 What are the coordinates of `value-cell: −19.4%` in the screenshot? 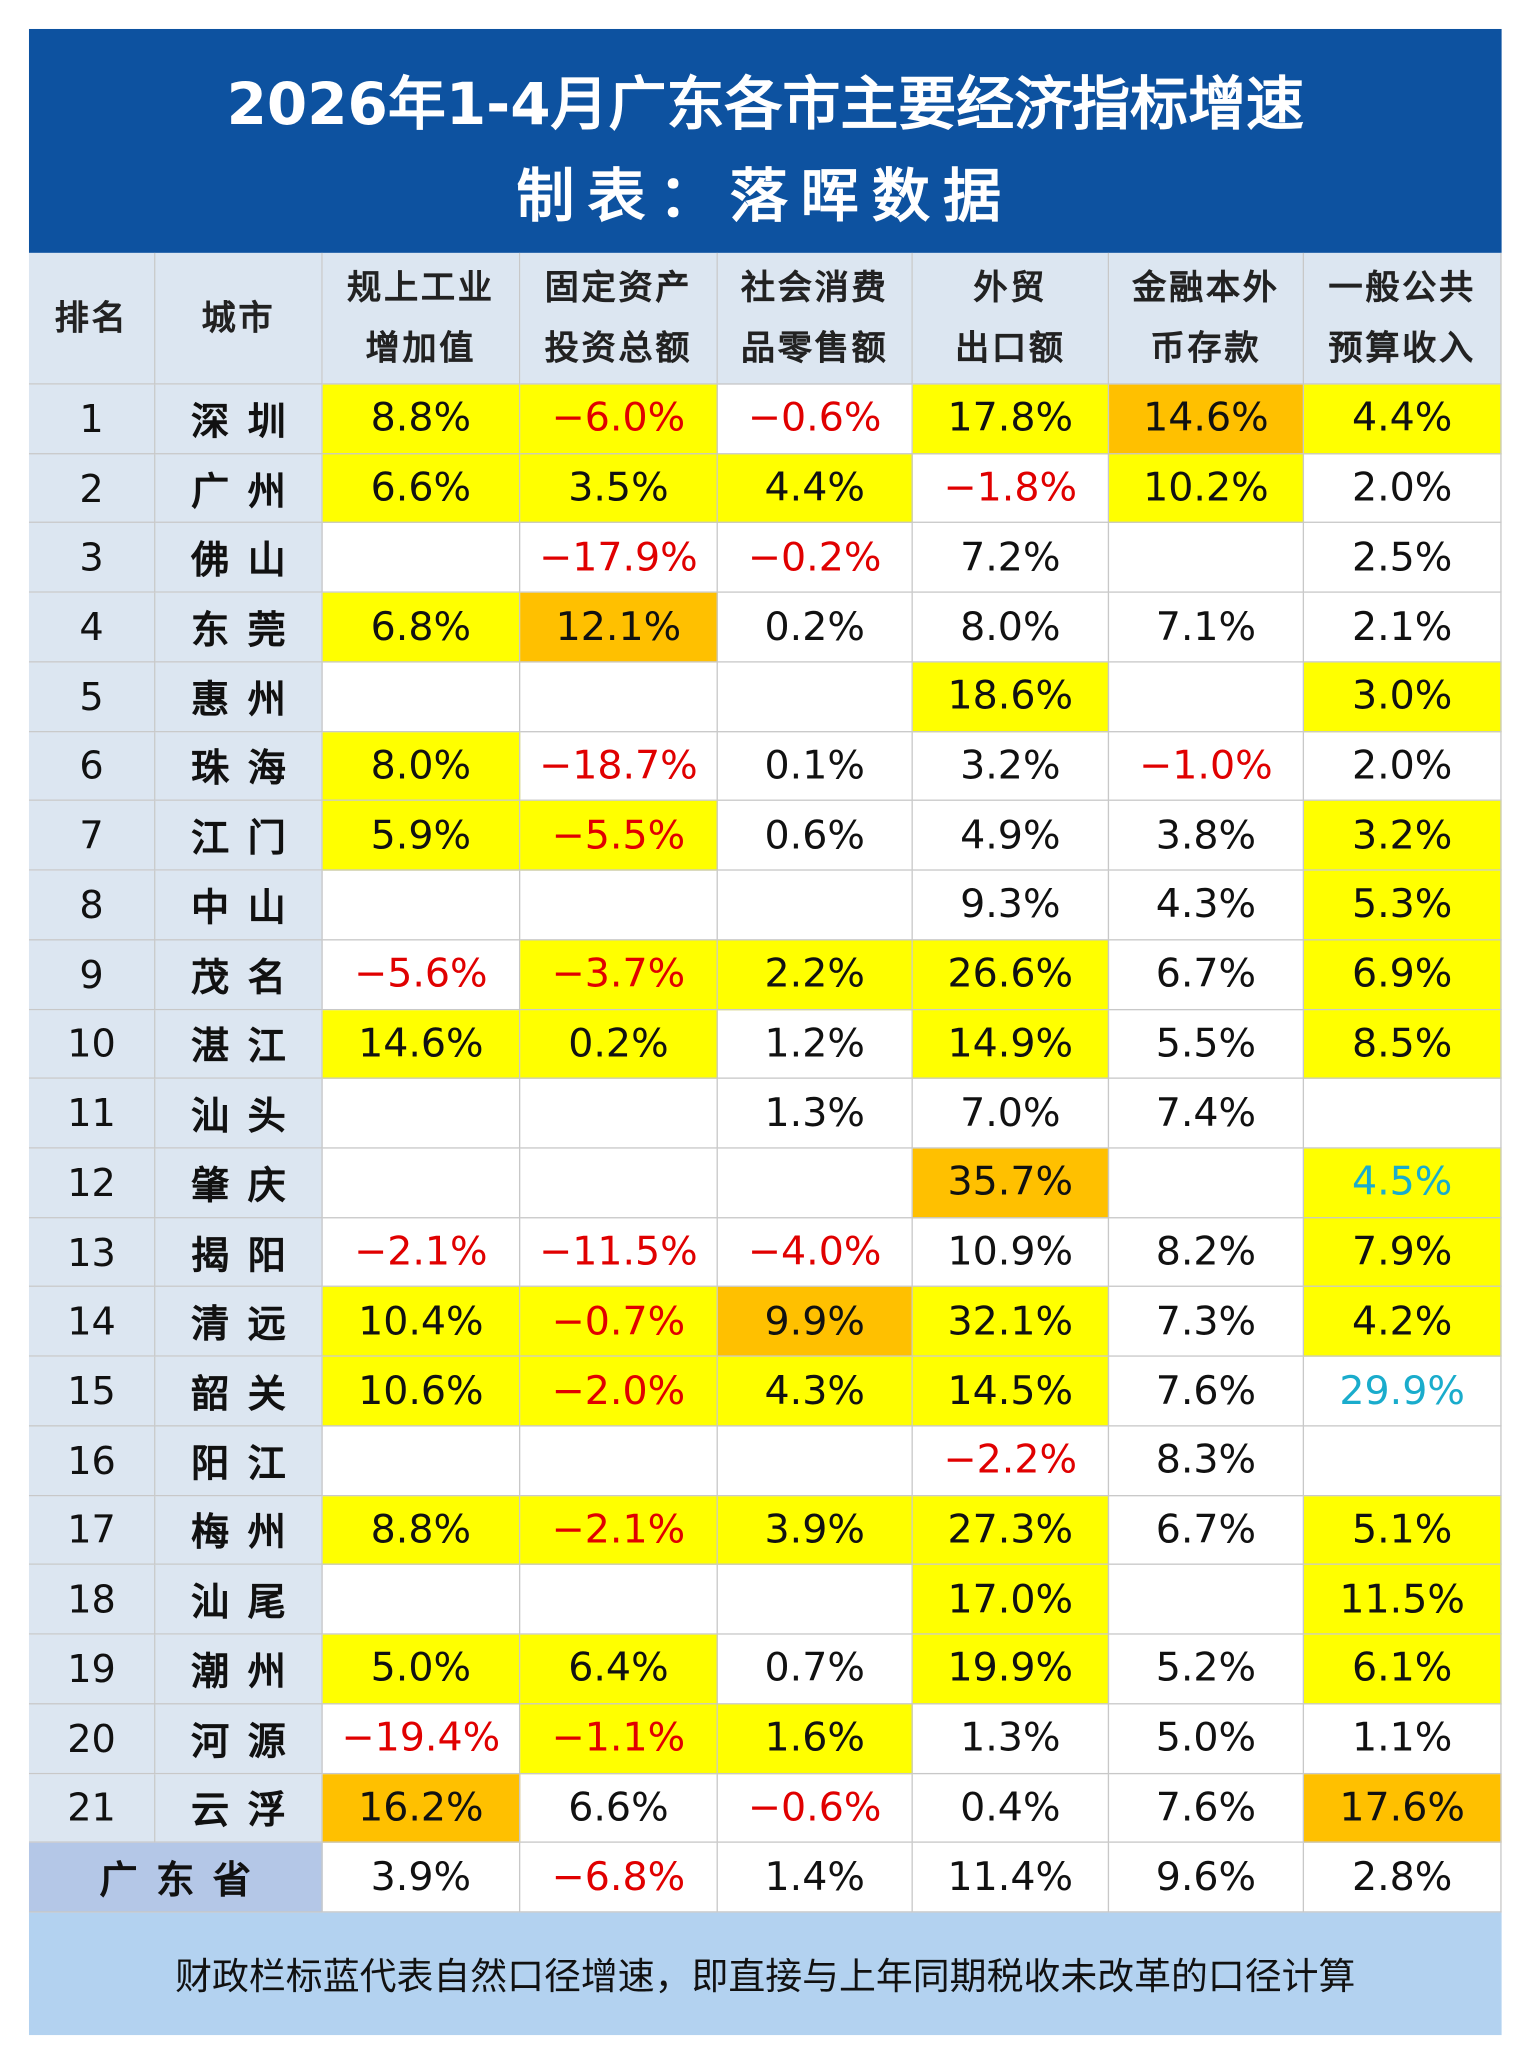 It's located at (421, 1739).